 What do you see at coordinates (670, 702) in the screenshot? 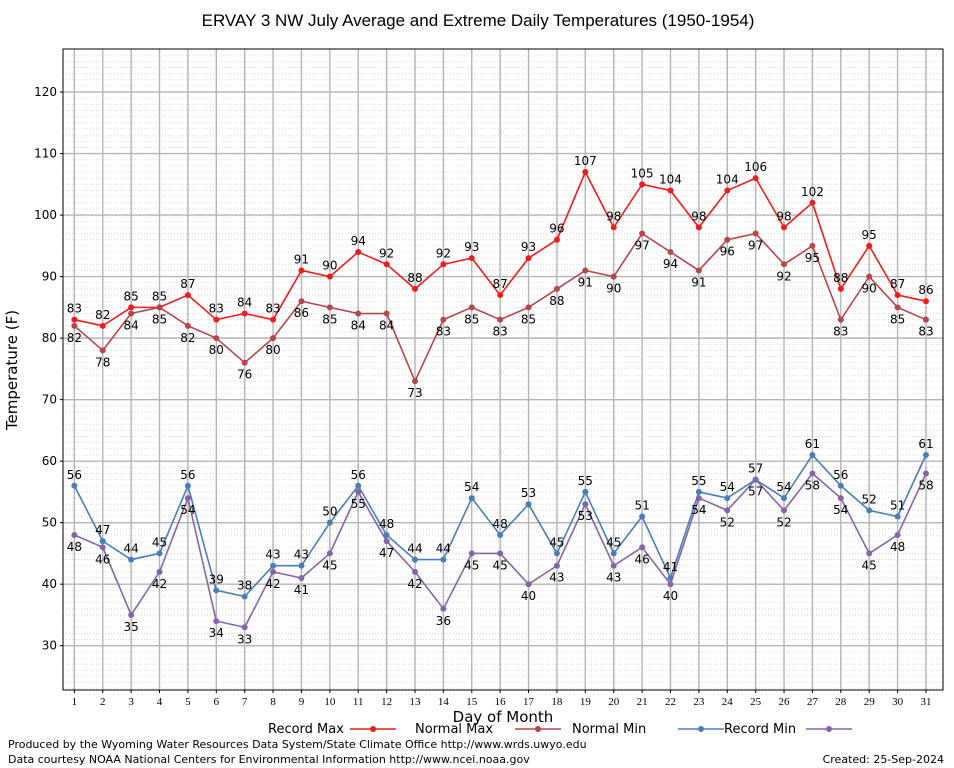
I see `x-tick-label: 22` at bounding box center [670, 702].